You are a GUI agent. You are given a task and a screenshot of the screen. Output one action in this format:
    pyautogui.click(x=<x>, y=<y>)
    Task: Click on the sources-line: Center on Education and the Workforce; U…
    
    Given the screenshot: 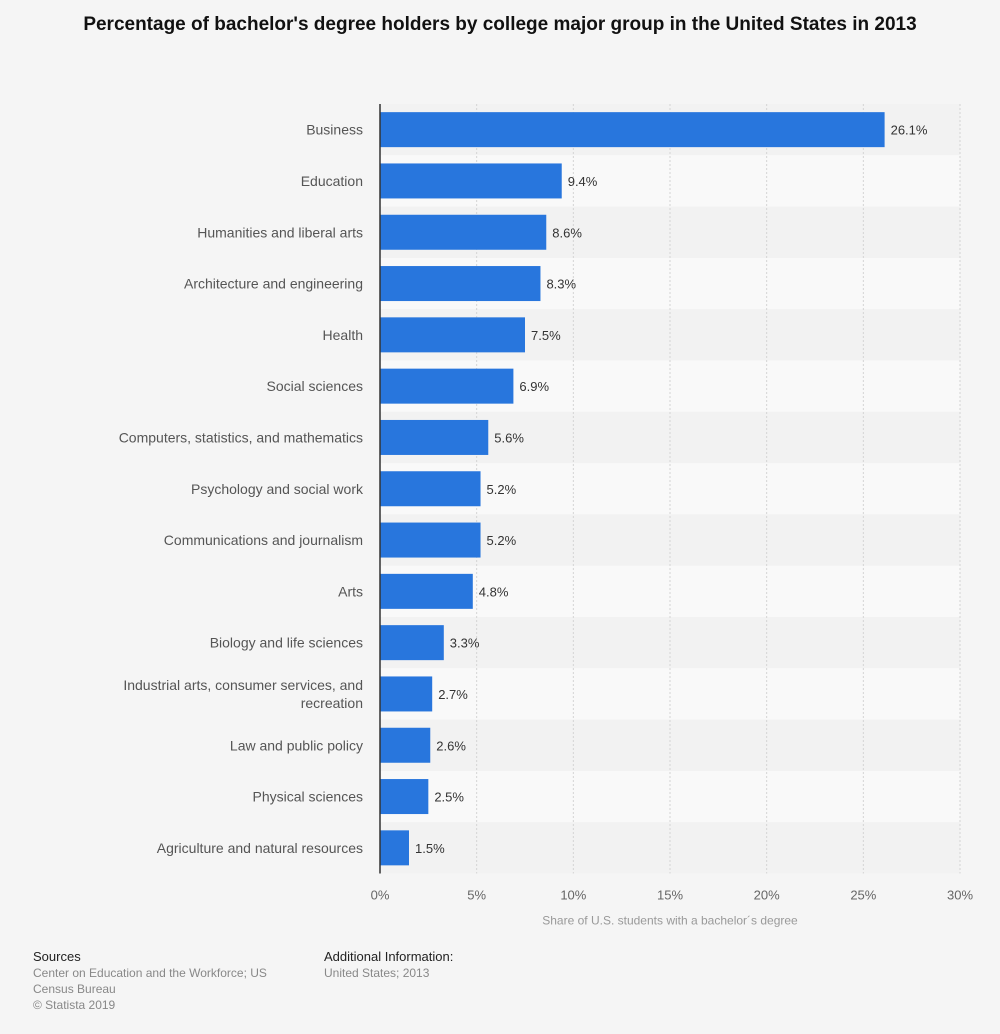 What is the action you would take?
    pyautogui.click(x=150, y=973)
    